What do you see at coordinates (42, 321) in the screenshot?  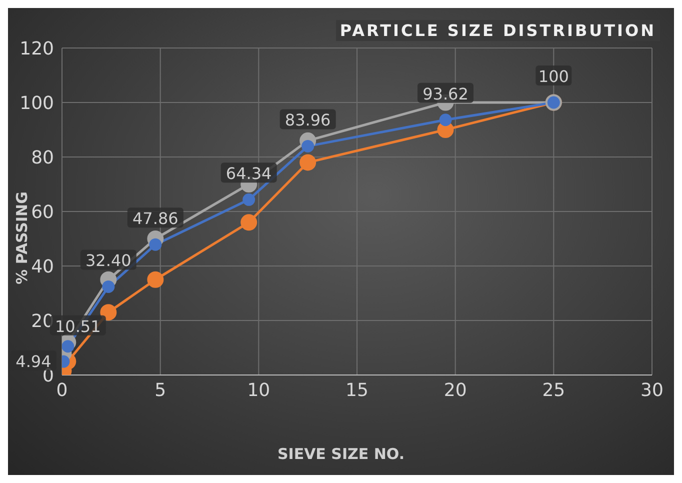 I see `y-tick-label: 20` at bounding box center [42, 321].